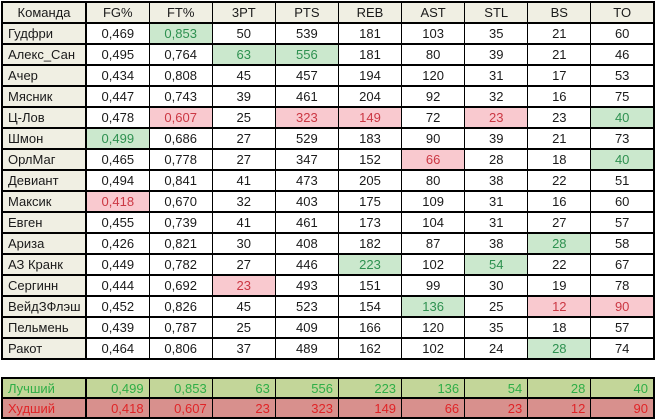  I want to click on stat-cell: 0,739, so click(180, 222).